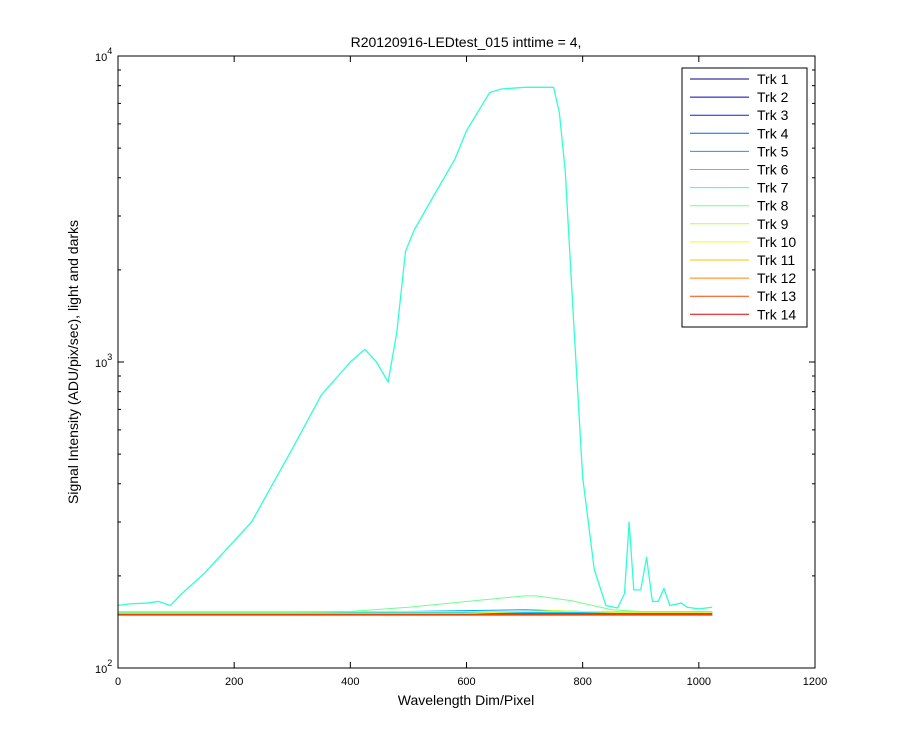 Image resolution: width=900 pixels, height=750 pixels. Describe the element at coordinates (582, 682) in the screenshot. I see `x-tick-label: 800` at that location.